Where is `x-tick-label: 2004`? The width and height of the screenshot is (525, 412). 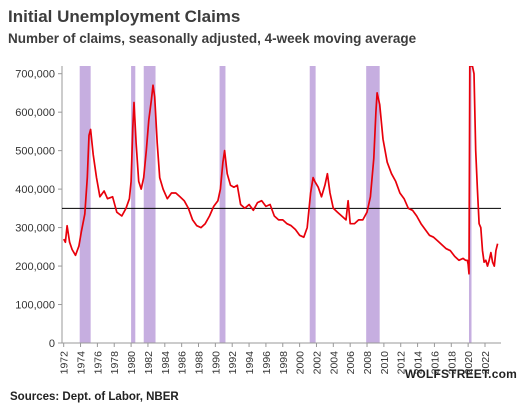
x-tick-label: 2004 is located at coordinates (334, 363).